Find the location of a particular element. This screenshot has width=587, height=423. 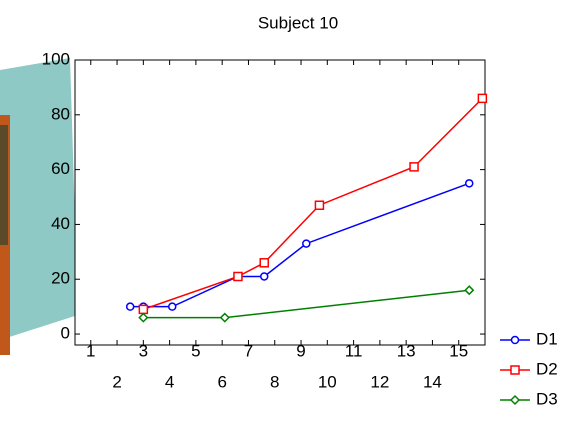

x-tick-label: 9 is located at coordinates (300, 350).